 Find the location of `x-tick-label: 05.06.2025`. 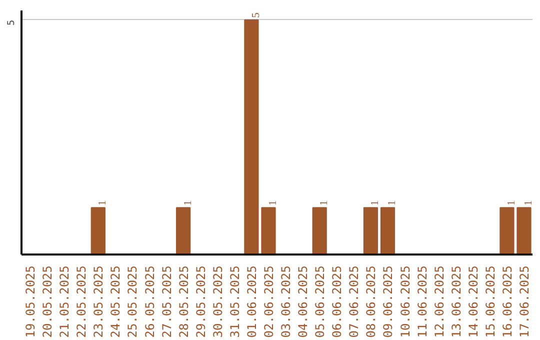

x-tick-label: 05.06.2025 is located at coordinates (320, 301).